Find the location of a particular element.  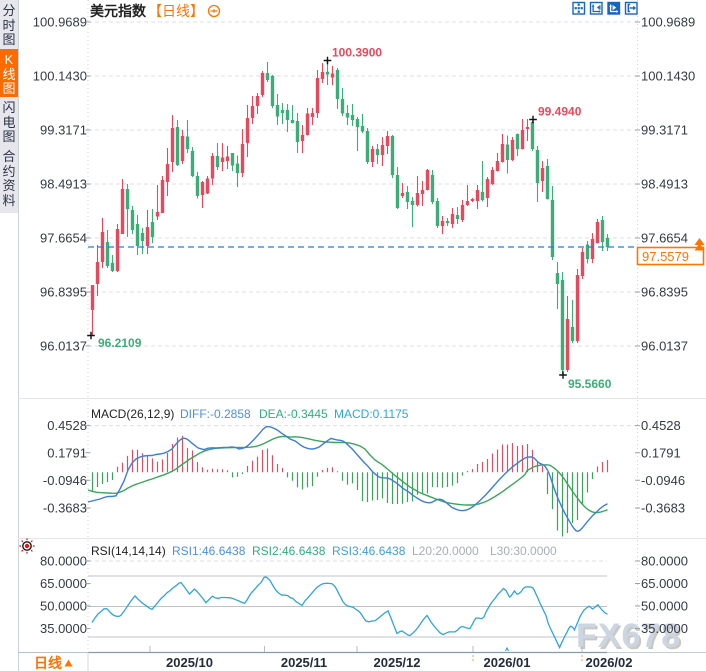

svg-text: 2025/10 is located at coordinates (189, 662).